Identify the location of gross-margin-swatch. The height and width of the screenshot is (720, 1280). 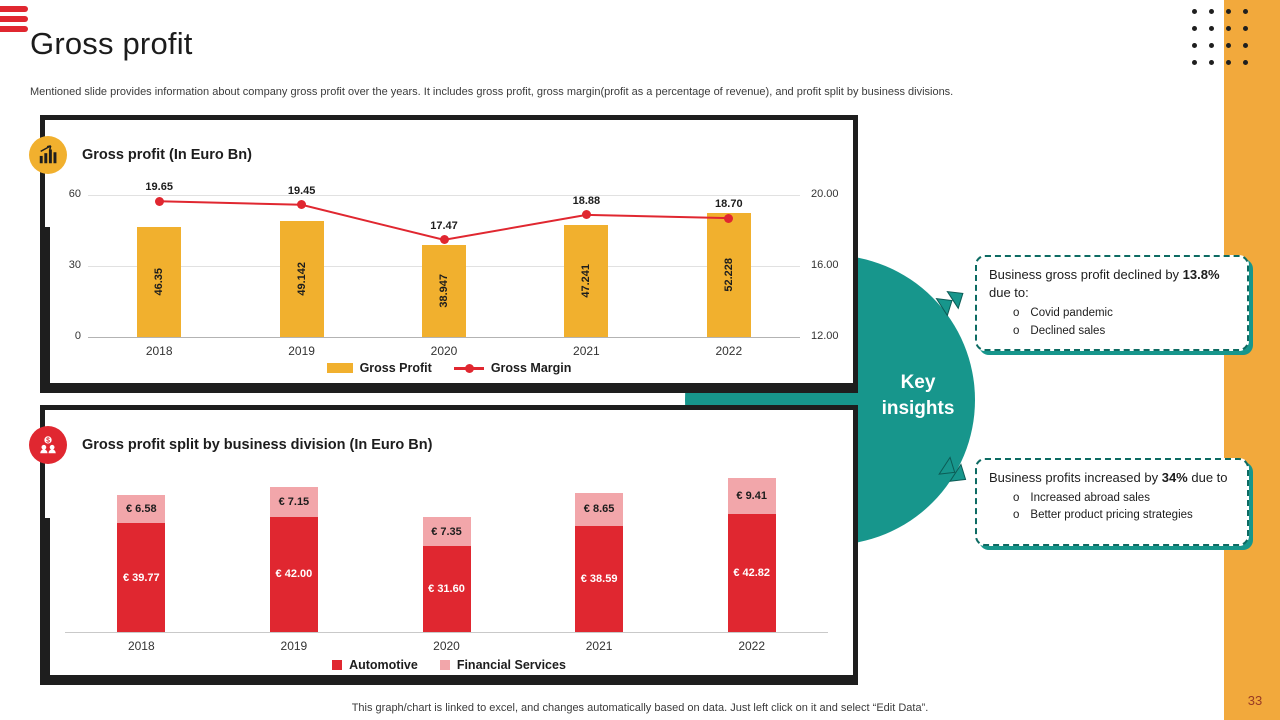
(468, 368).